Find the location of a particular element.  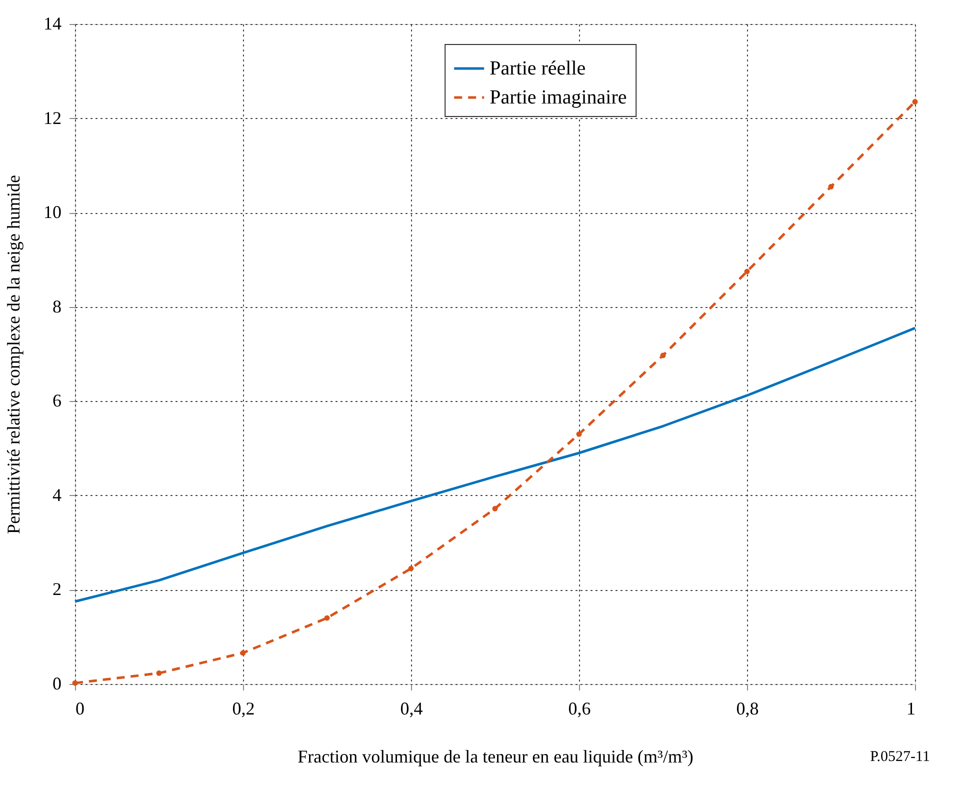

y-tick-label: 2 is located at coordinates (57, 589).